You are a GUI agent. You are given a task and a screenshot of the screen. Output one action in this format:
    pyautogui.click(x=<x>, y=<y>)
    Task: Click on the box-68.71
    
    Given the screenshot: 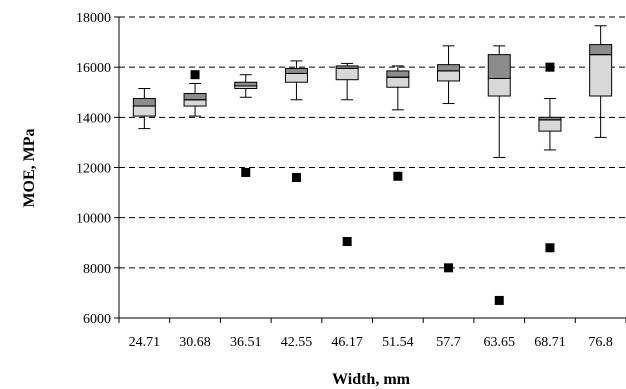 What is the action you would take?
    pyautogui.click(x=550, y=124)
    